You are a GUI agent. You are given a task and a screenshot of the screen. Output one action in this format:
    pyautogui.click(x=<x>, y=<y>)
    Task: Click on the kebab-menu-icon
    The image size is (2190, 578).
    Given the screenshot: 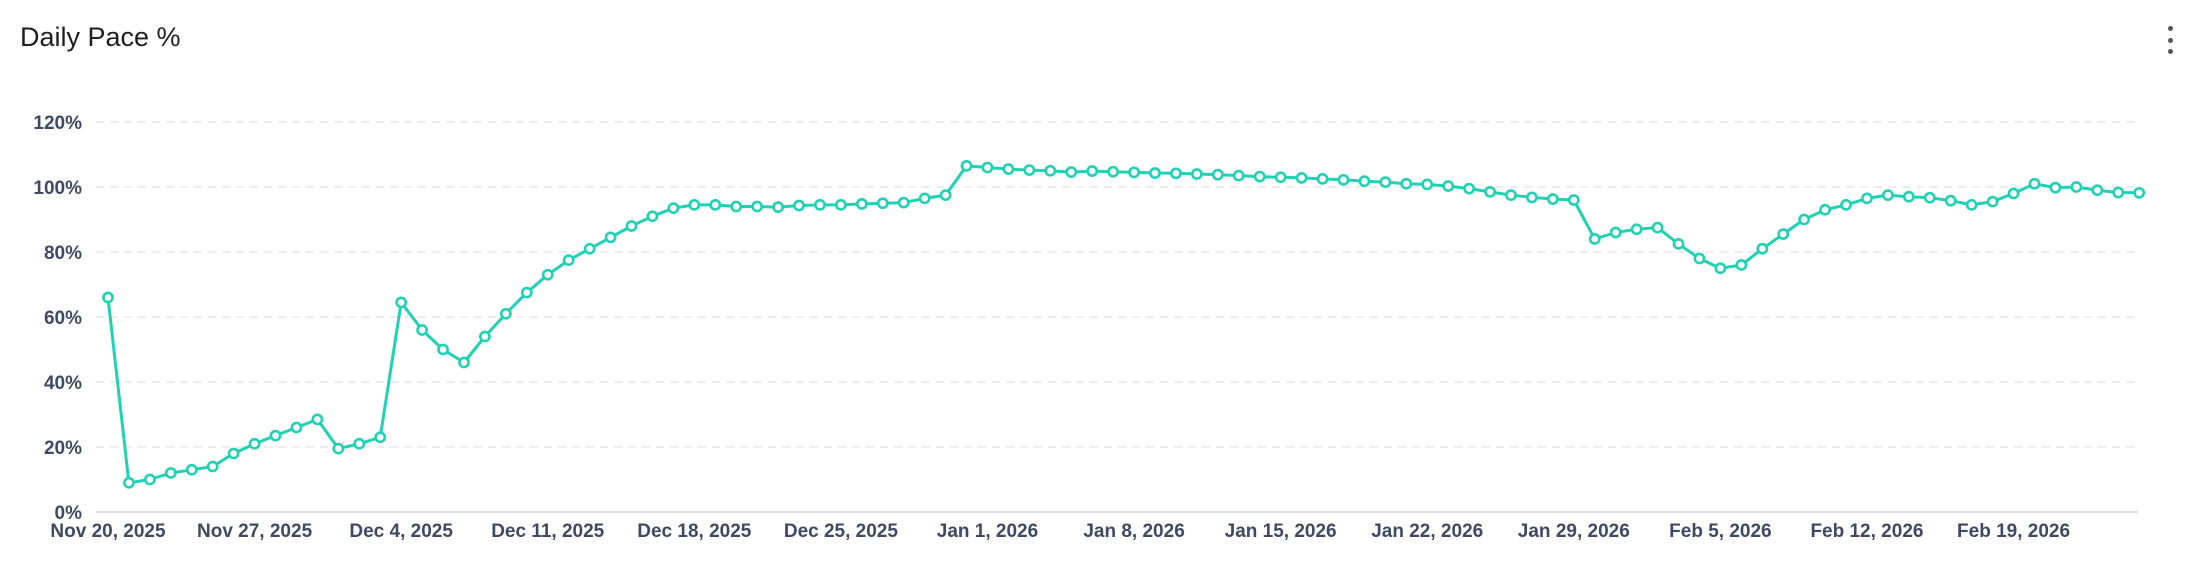 What is the action you would take?
    pyautogui.click(x=2170, y=40)
    